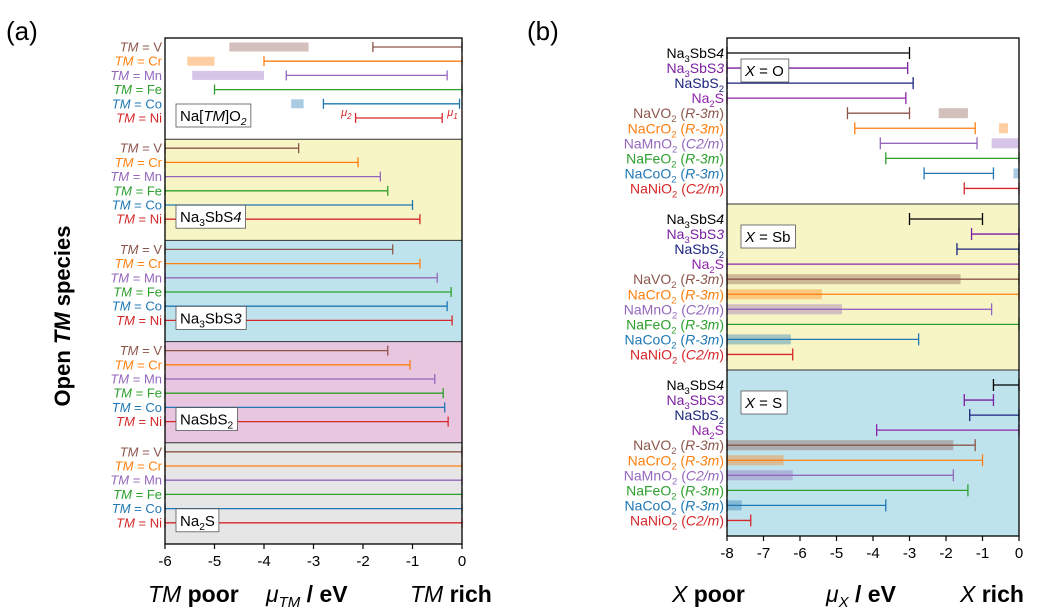 The width and height of the screenshot is (1047, 610). What do you see at coordinates (681, 158) in the screenshot?
I see `panel-b-group-0-row-7-formula-rest: (` at bounding box center [681, 158].